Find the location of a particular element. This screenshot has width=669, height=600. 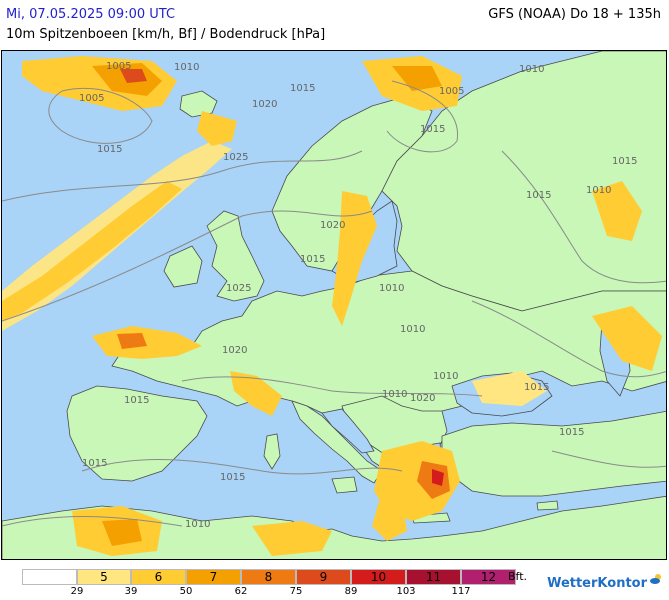

model-run-label: GFS (NOAA) Do 18 + 135h is located at coordinates (574, 14).